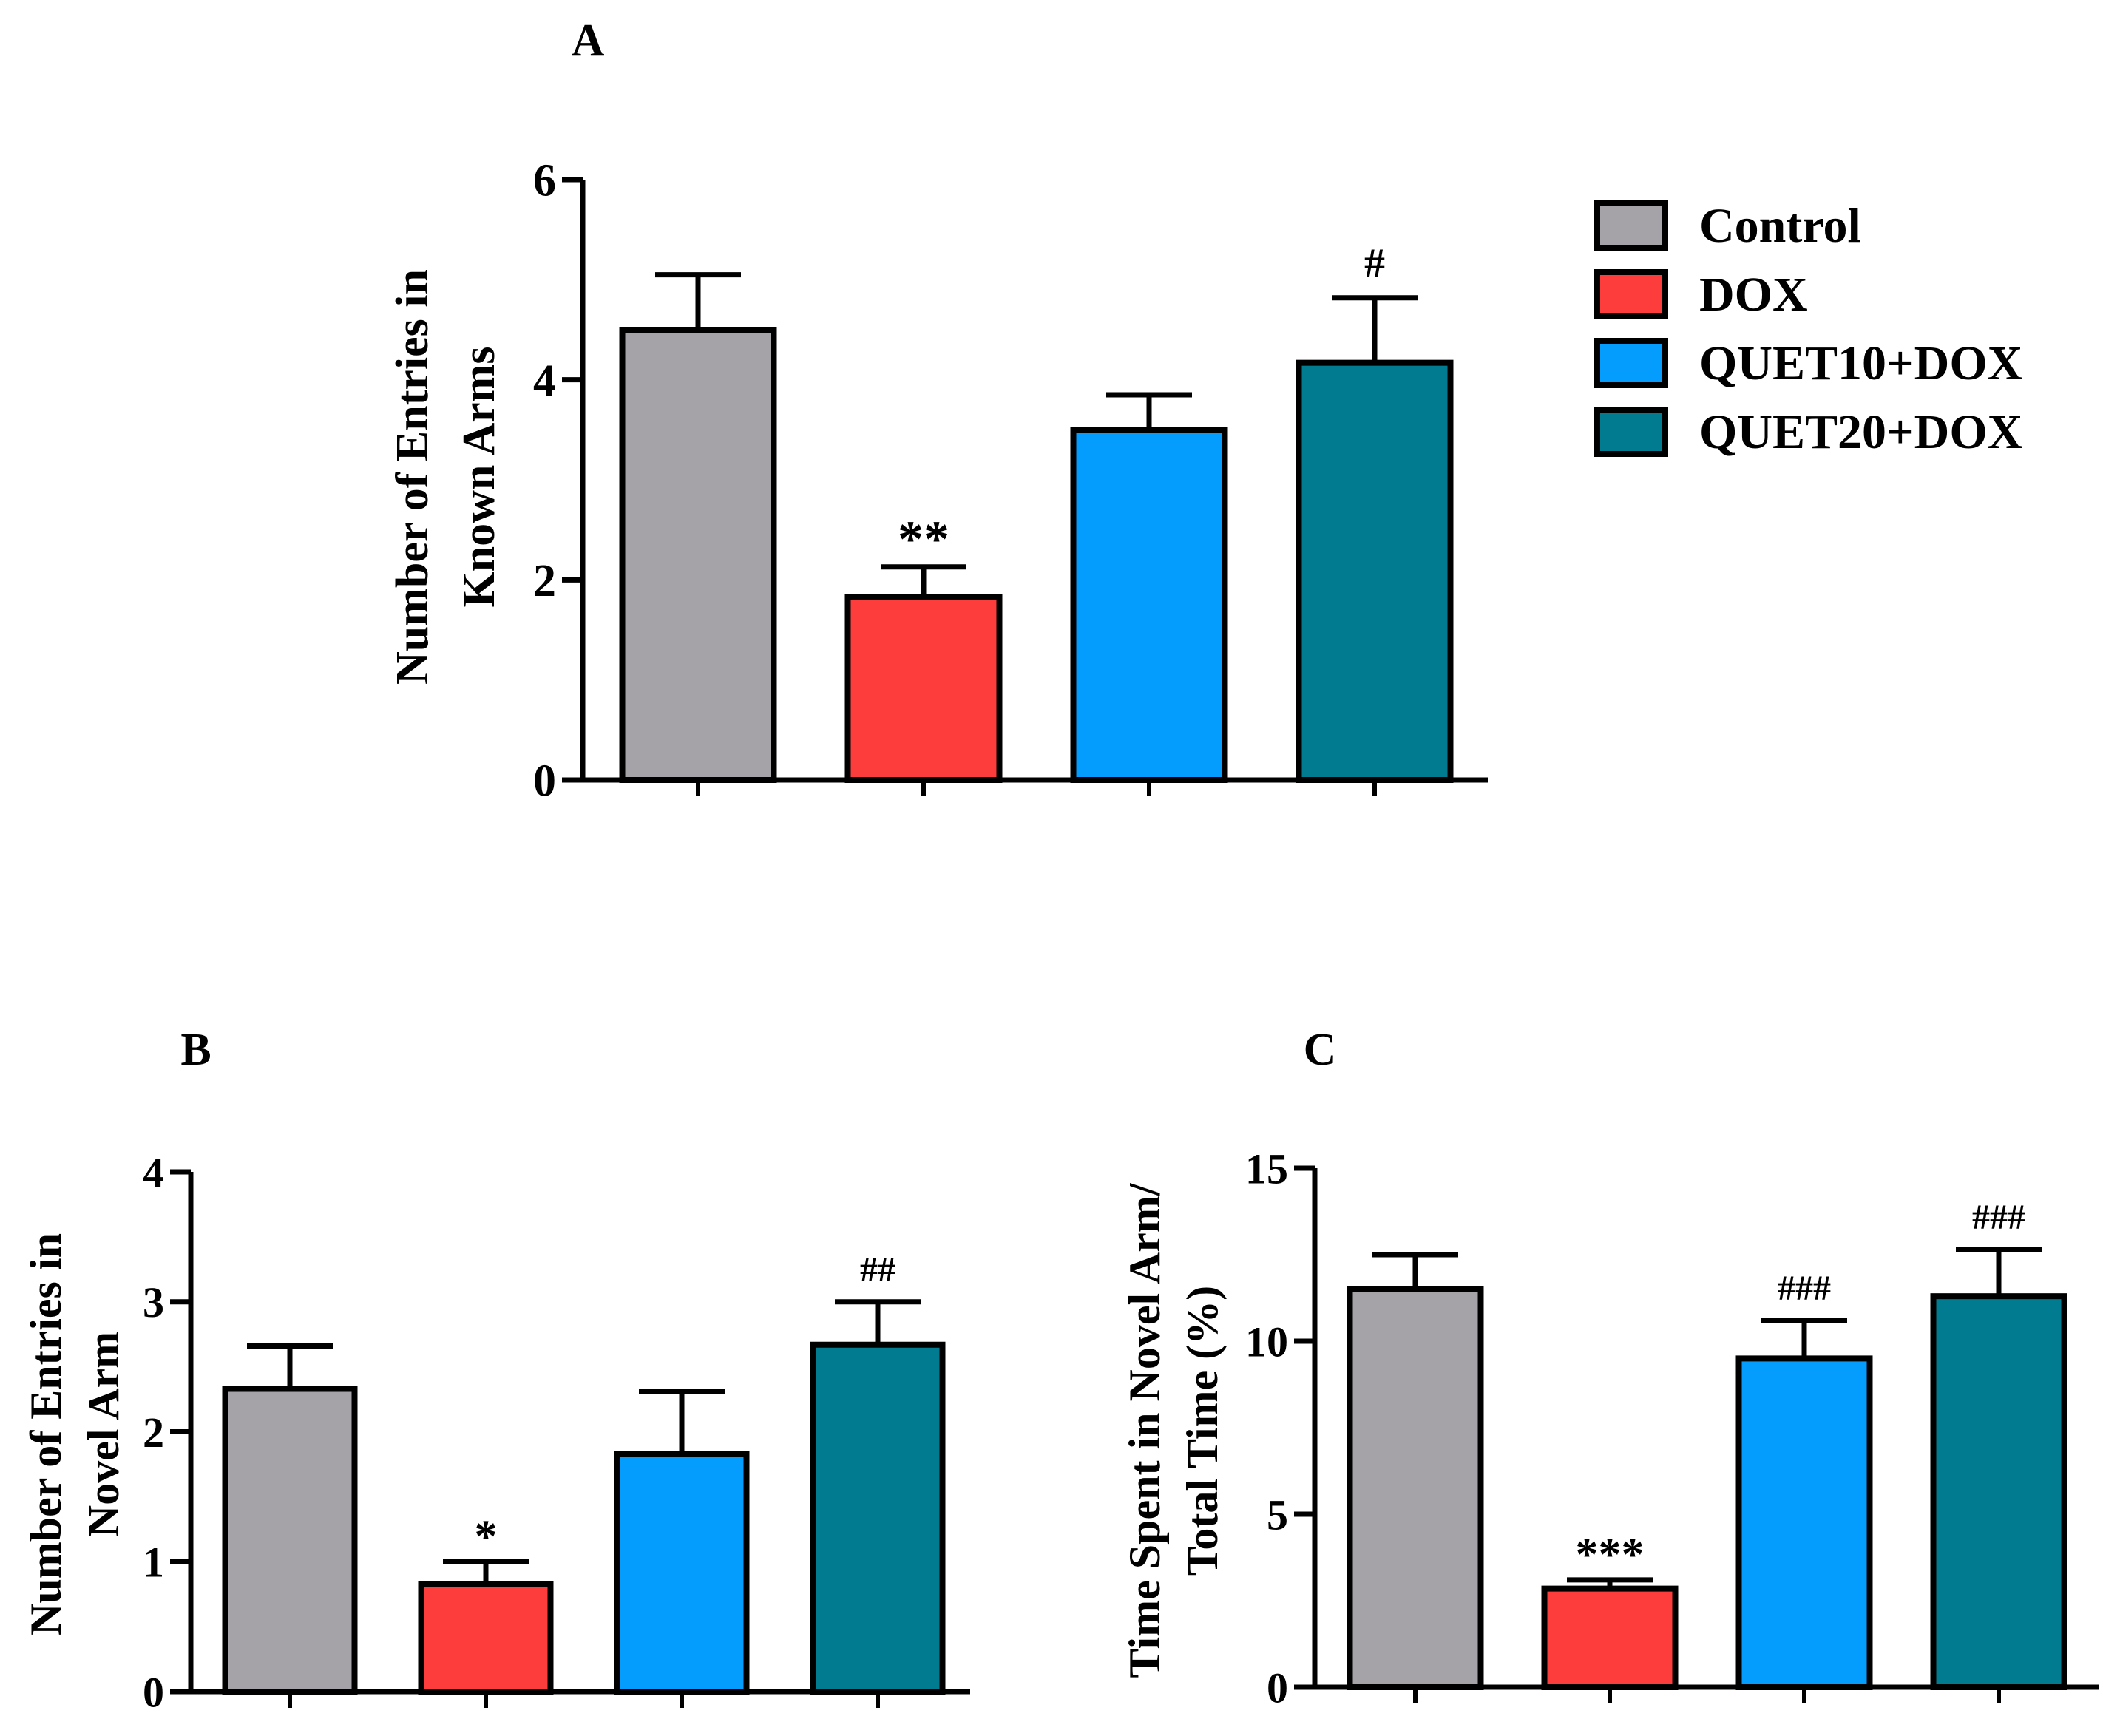 This screenshot has width=2120, height=1736. Describe the element at coordinates (1415, 1488) in the screenshot. I see `panel-c-bar-control` at that location.